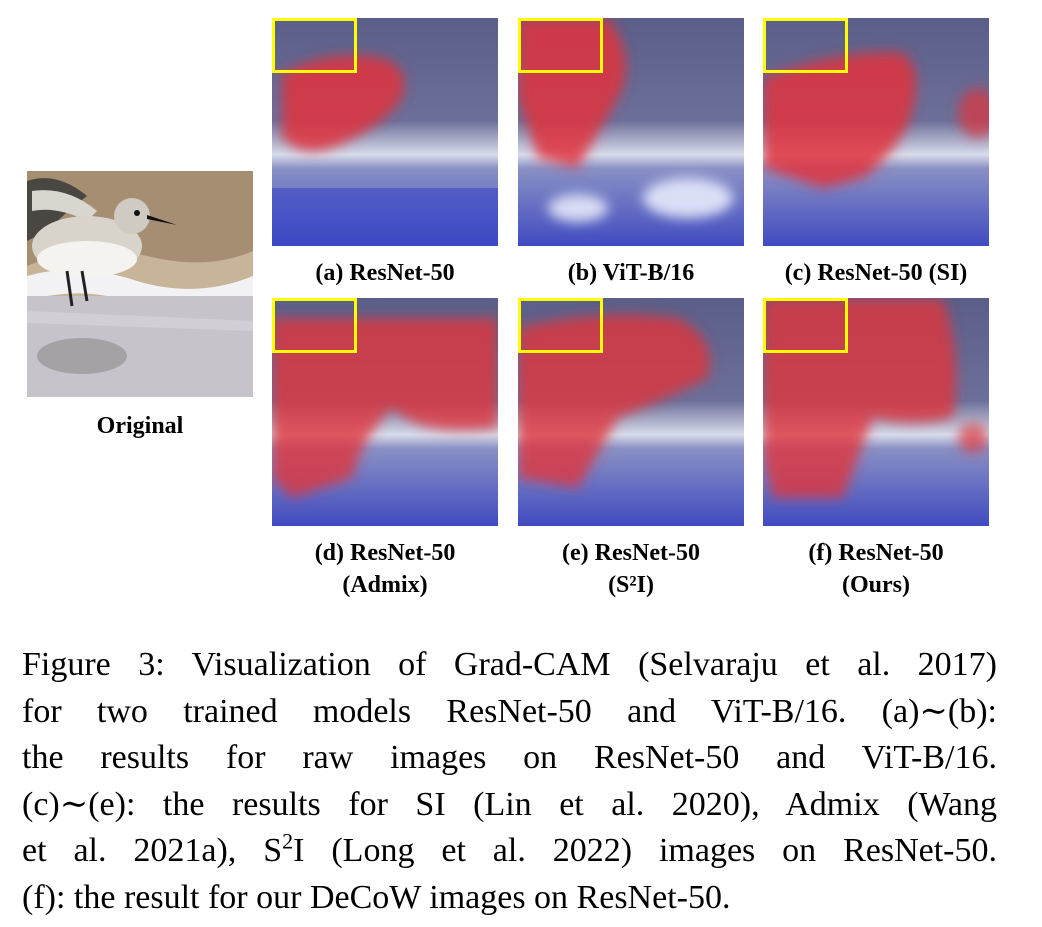 The image size is (1042, 927). I want to click on panel-e-heatmap, so click(631, 412).